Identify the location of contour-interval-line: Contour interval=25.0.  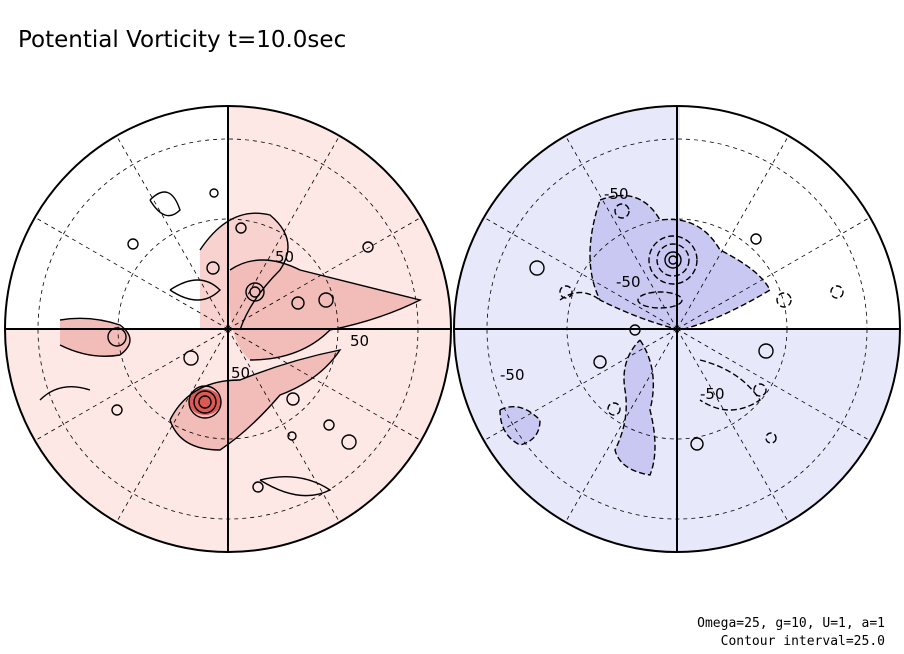
(803, 641).